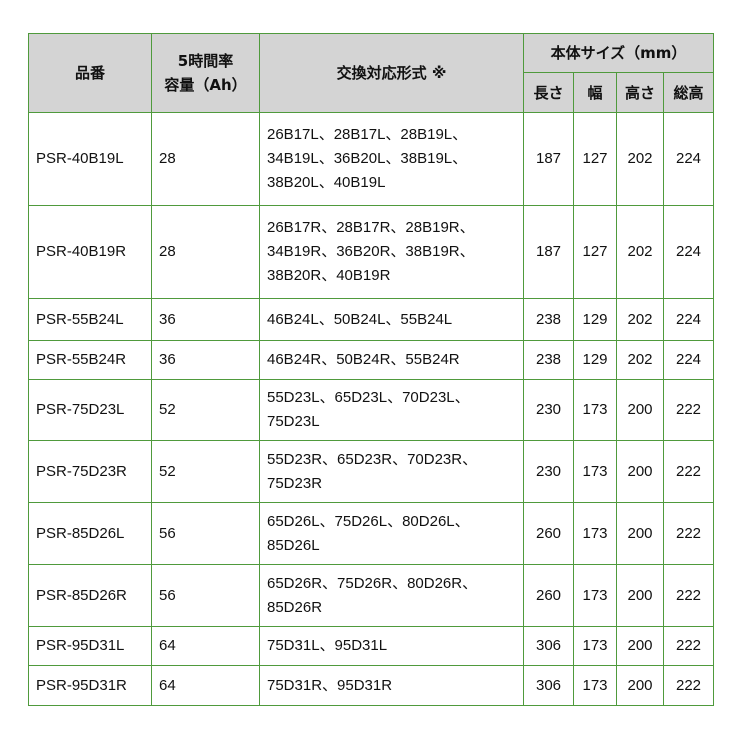 The width and height of the screenshot is (745, 745). Describe the element at coordinates (391, 471) in the screenshot. I see `compatible-cell: 55D23R、65D23R、70D23R、 75D23R` at that location.